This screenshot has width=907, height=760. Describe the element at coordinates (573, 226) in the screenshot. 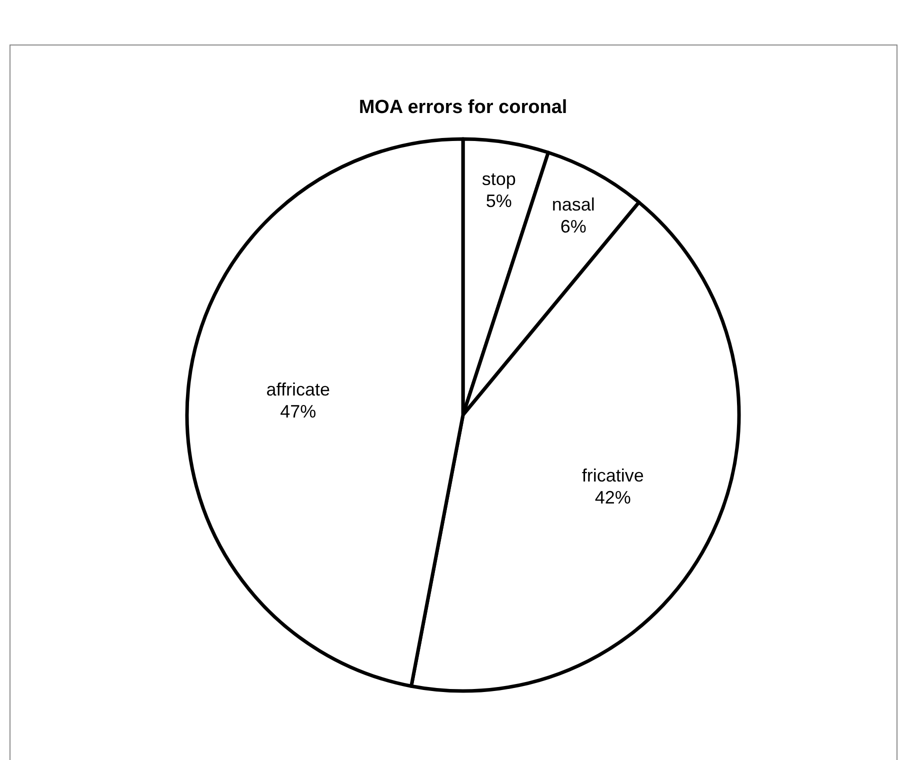

I see `data-label: 6%` at that location.